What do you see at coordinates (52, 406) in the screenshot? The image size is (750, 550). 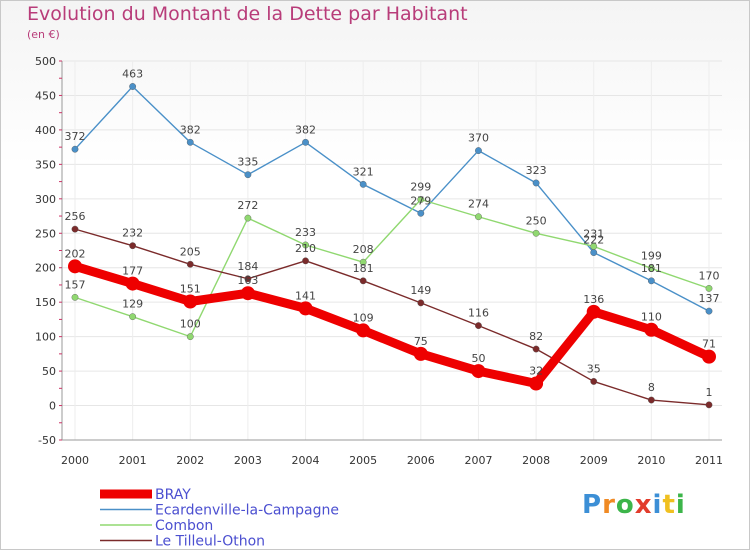 I see `y-tick-label: 0` at bounding box center [52, 406].